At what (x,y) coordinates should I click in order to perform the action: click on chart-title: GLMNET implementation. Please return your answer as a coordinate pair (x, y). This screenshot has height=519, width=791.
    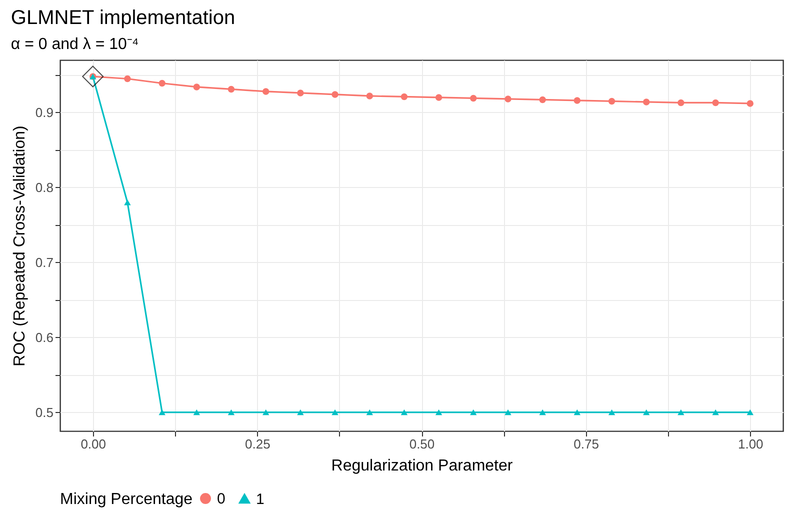
    Looking at the image, I should click on (123, 18).